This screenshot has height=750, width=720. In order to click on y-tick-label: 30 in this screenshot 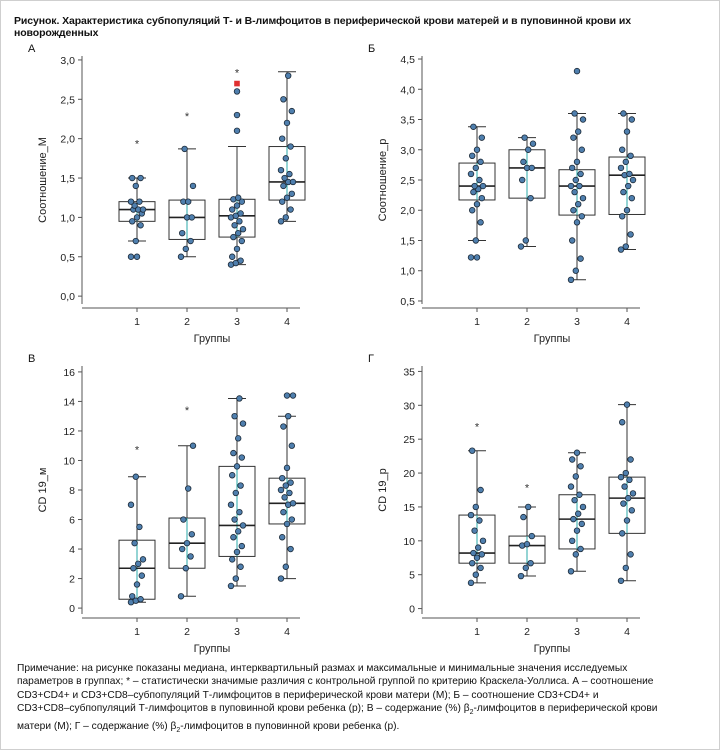, I will do `click(409, 406)`.